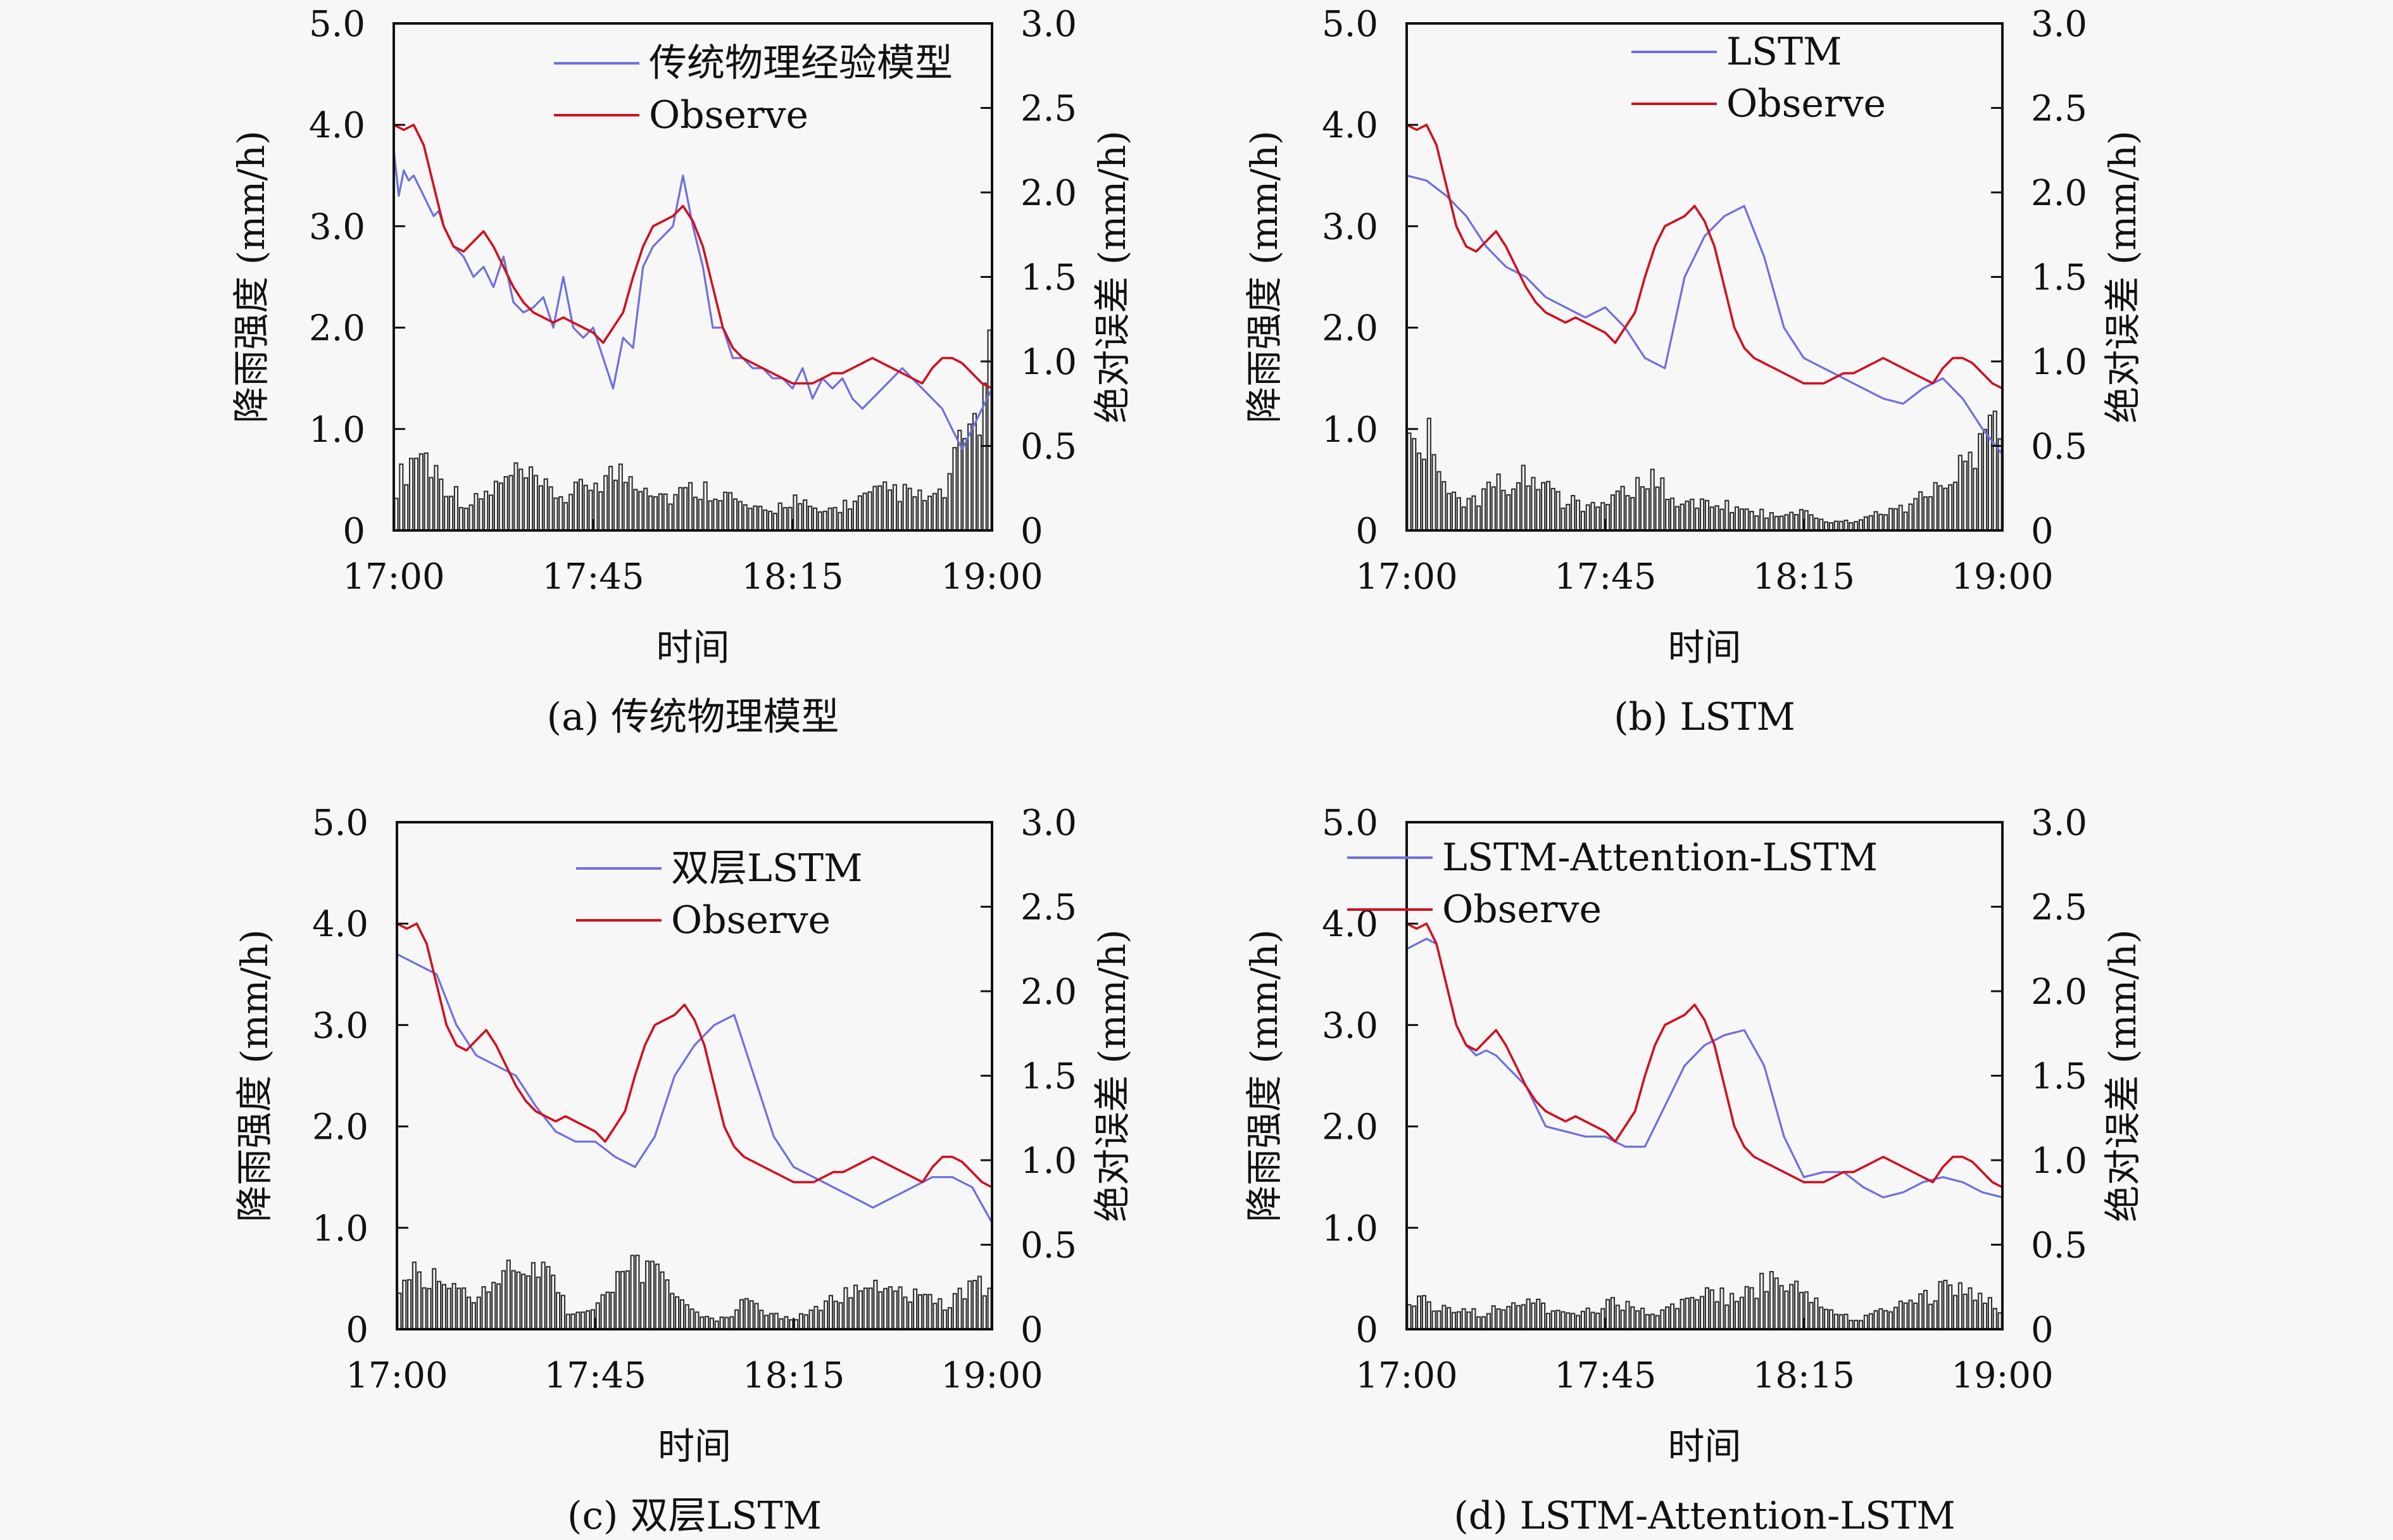 This screenshot has width=2393, height=1540. Describe the element at coordinates (2059, 448) in the screenshot. I see `y-right-tick-label: 0.5` at that location.